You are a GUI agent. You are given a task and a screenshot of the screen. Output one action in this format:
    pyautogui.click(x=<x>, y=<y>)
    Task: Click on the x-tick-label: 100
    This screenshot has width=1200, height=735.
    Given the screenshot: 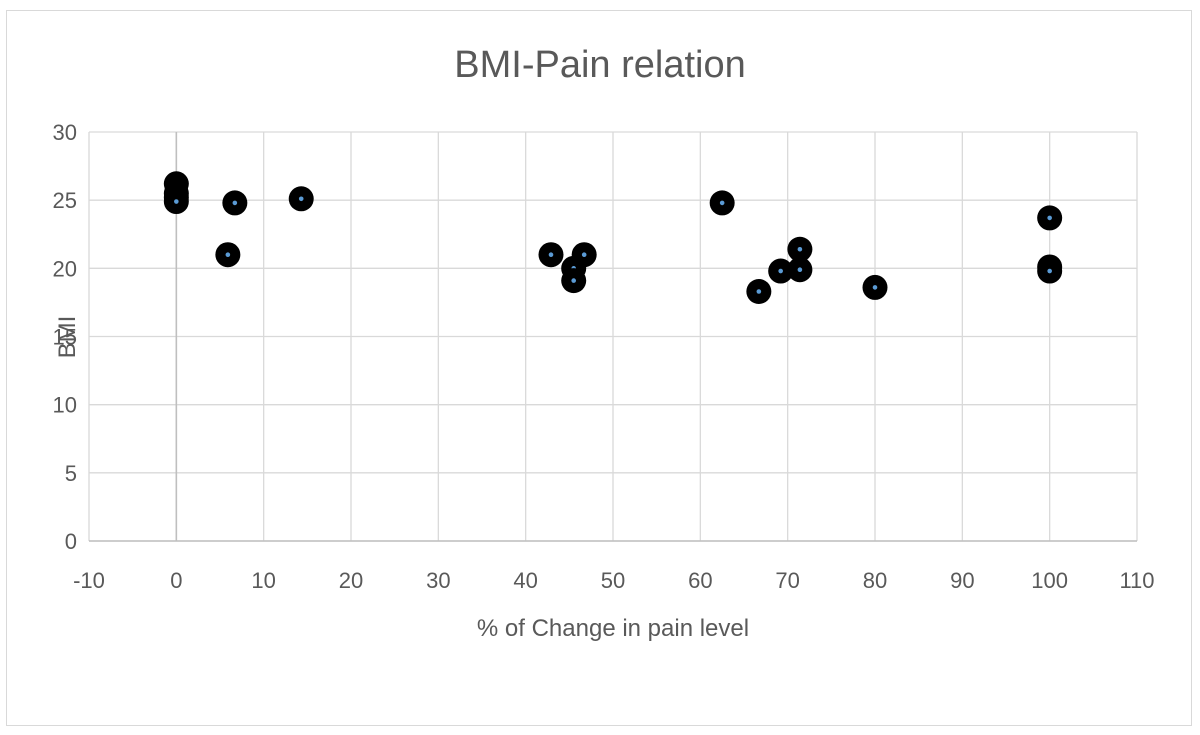 What is the action you would take?
    pyautogui.click(x=1049, y=580)
    